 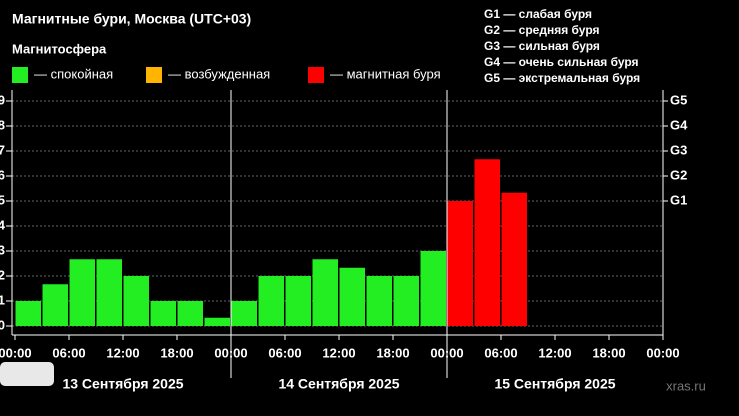 I want to click on y2-tick-label: G1, so click(x=678, y=199).